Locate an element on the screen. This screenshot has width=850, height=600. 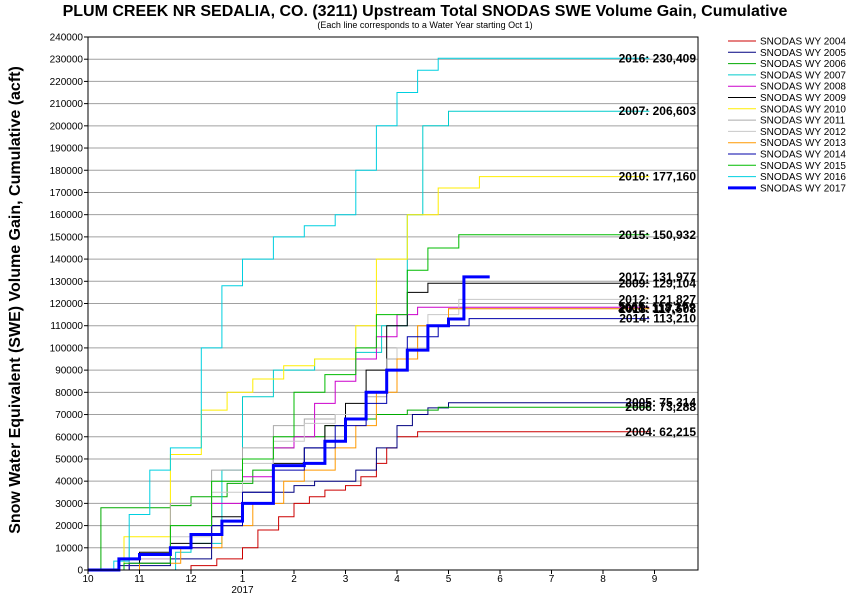
legend-label: SNODAS WY 2004 is located at coordinates (803, 42).